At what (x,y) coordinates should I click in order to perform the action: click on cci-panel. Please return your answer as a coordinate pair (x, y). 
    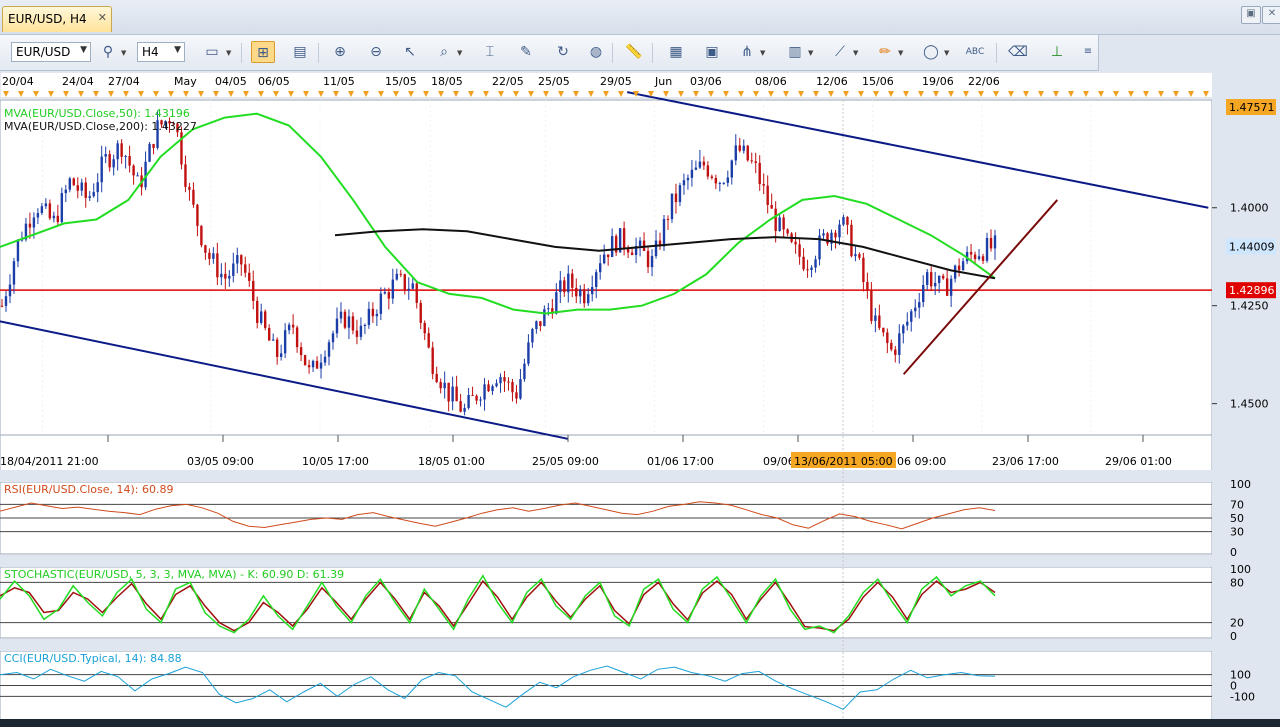
    Looking at the image, I should click on (606, 687).